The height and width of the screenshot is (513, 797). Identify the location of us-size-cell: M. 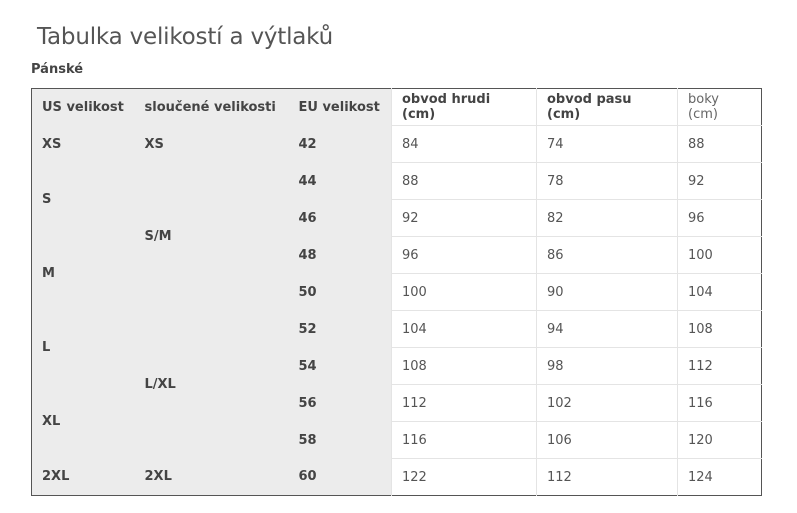
(83, 273).